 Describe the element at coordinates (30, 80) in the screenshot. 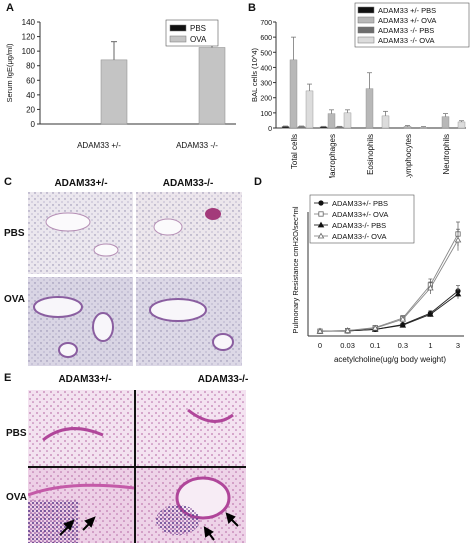

I see `y-tick-label: 60` at that location.